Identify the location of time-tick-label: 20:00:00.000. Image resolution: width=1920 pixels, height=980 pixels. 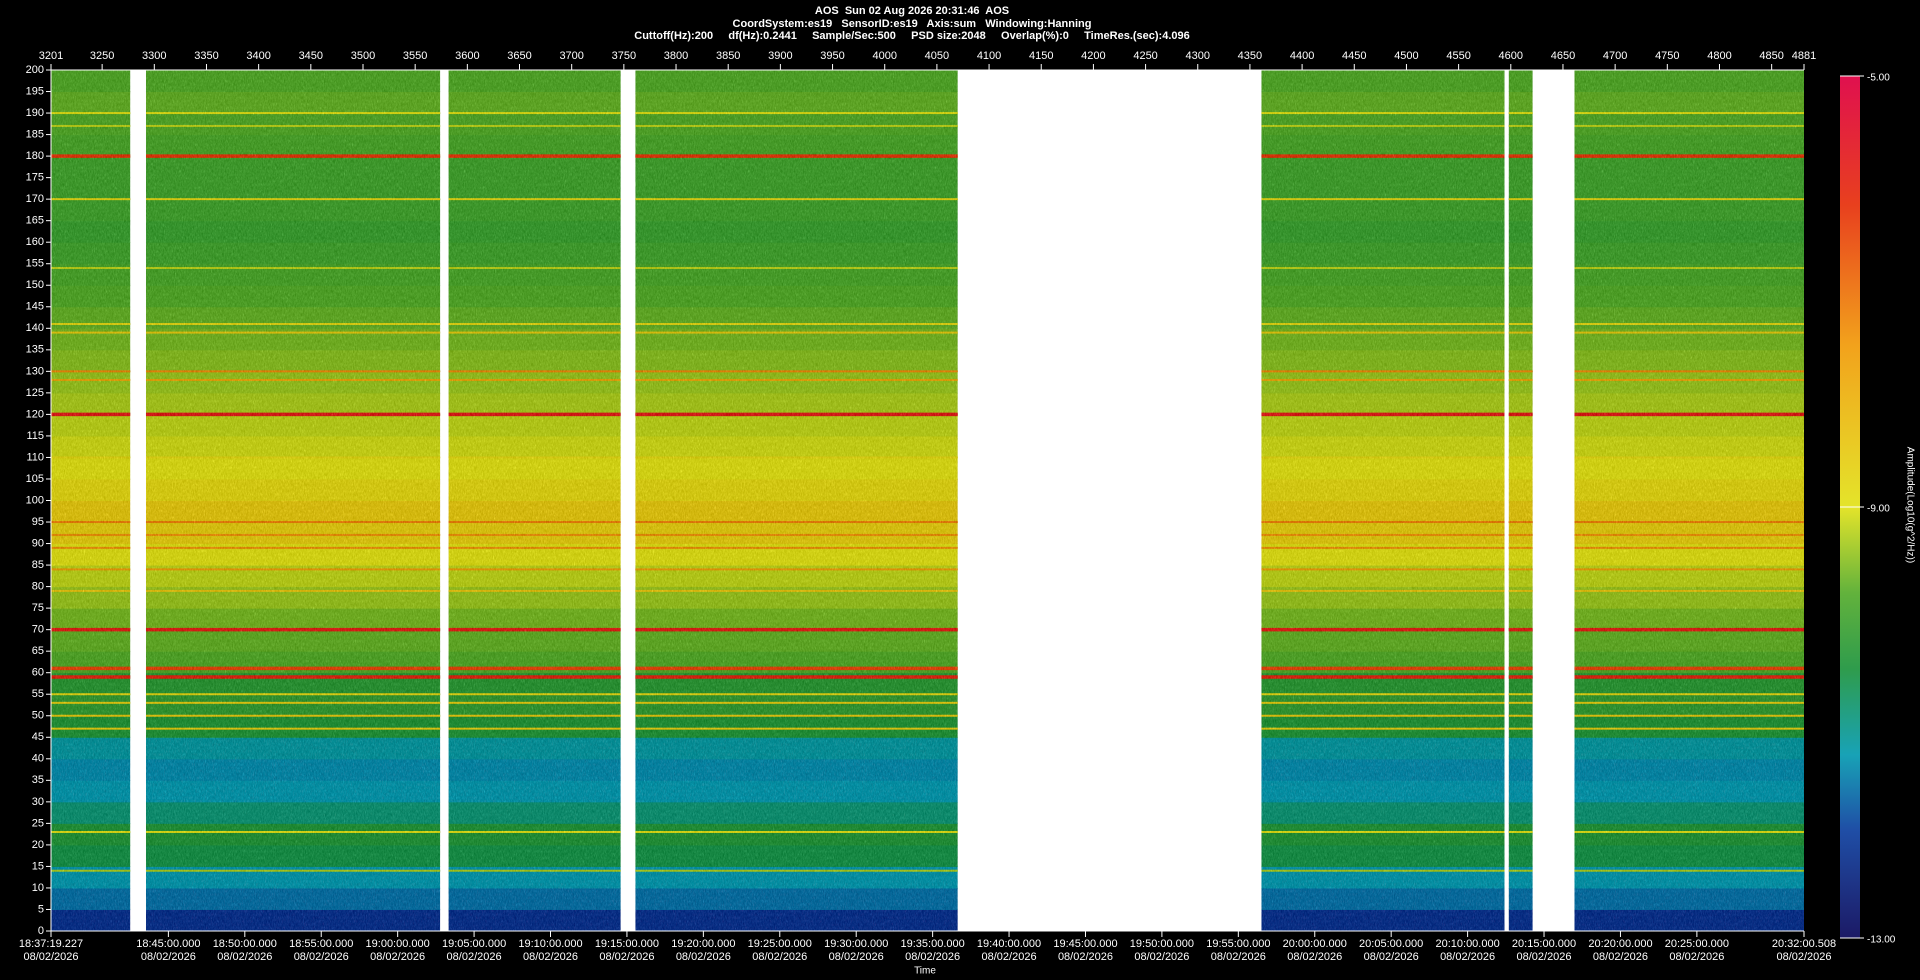
(1315, 944).